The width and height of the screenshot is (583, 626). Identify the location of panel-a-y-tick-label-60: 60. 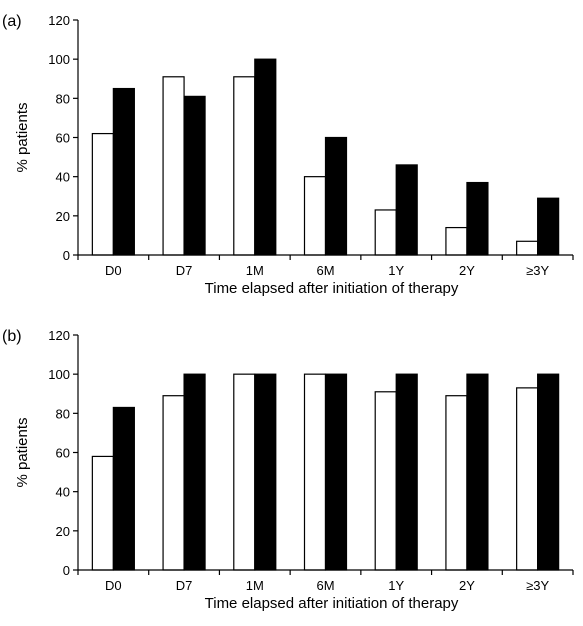
(63, 138).